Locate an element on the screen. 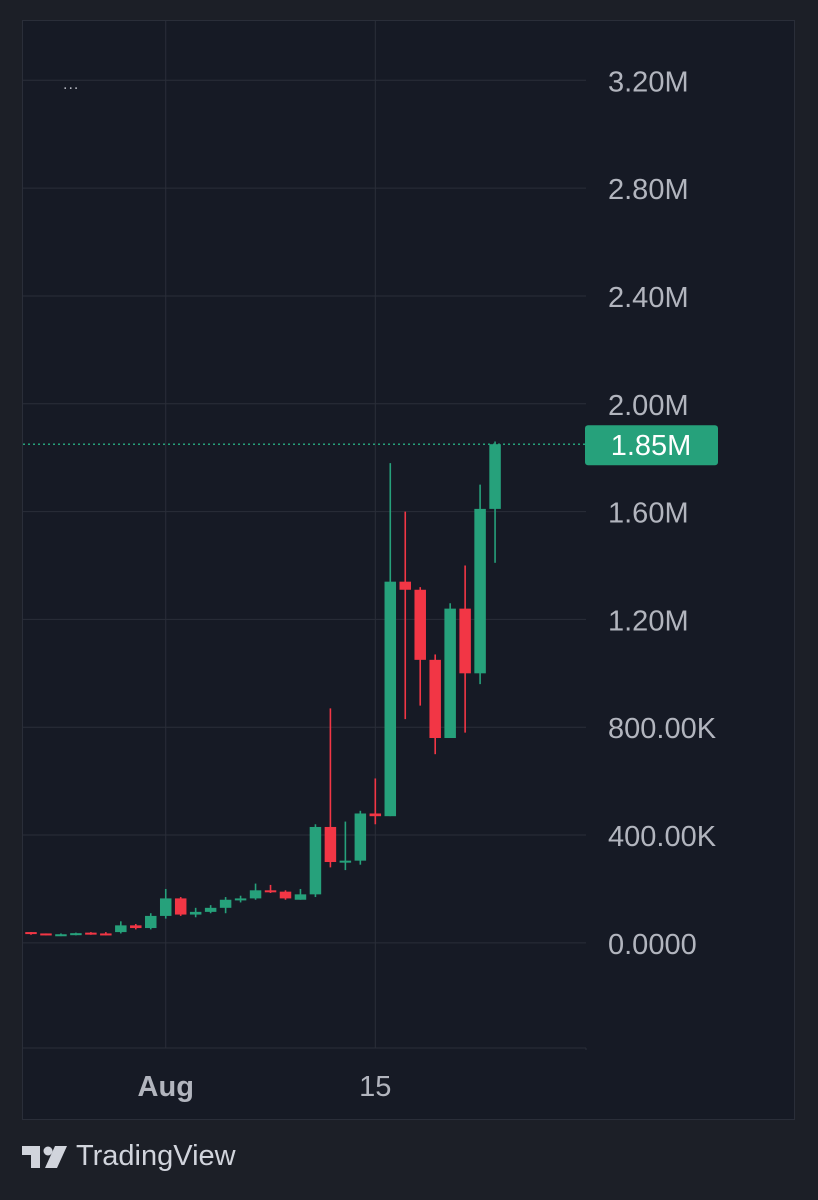 This screenshot has width=818, height=1200. y-tick-label: 400.00K is located at coordinates (662, 837).